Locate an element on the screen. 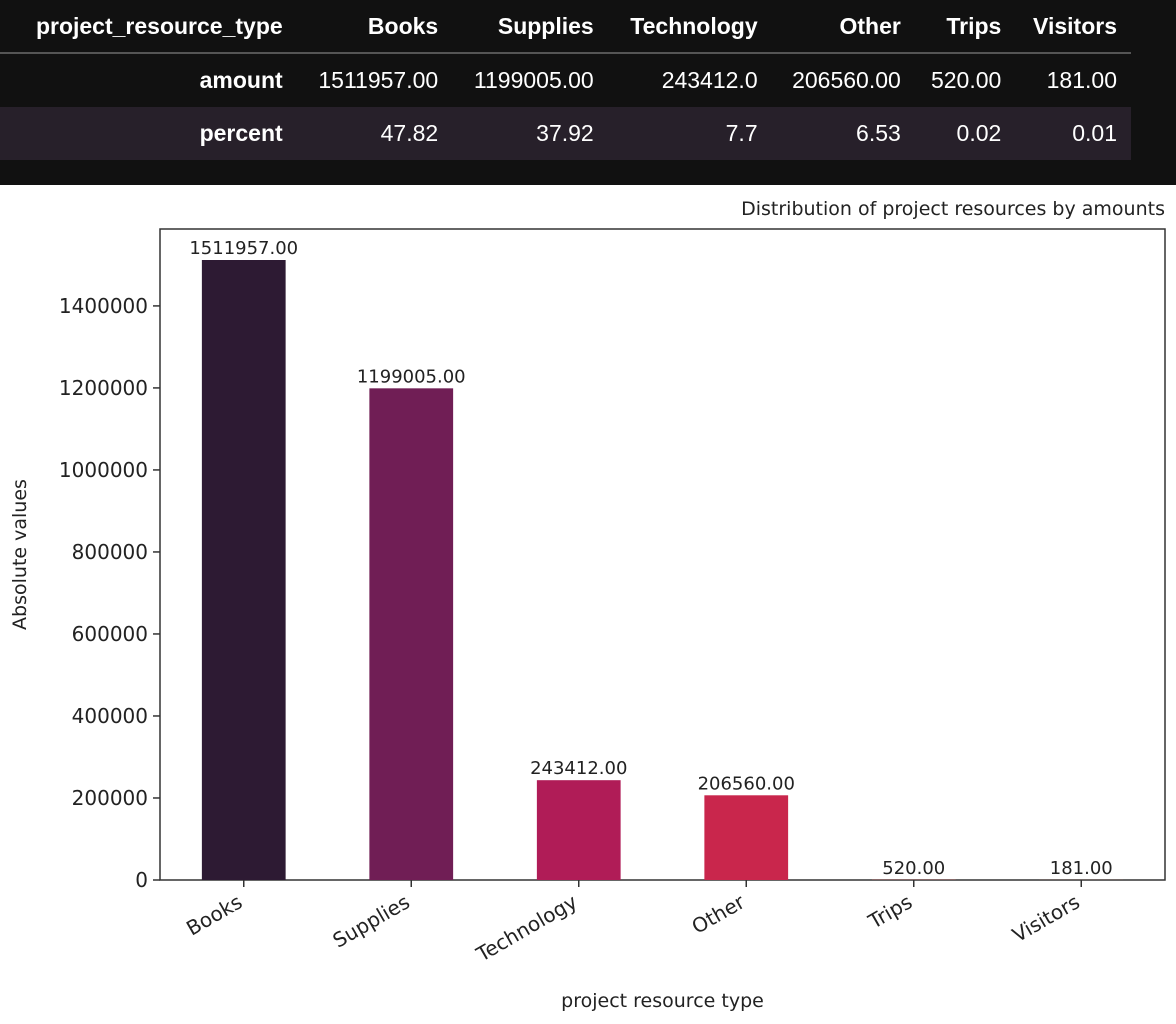 This screenshot has height=1024, width=1176. table-cell: 1511957.00 is located at coordinates (378, 80).